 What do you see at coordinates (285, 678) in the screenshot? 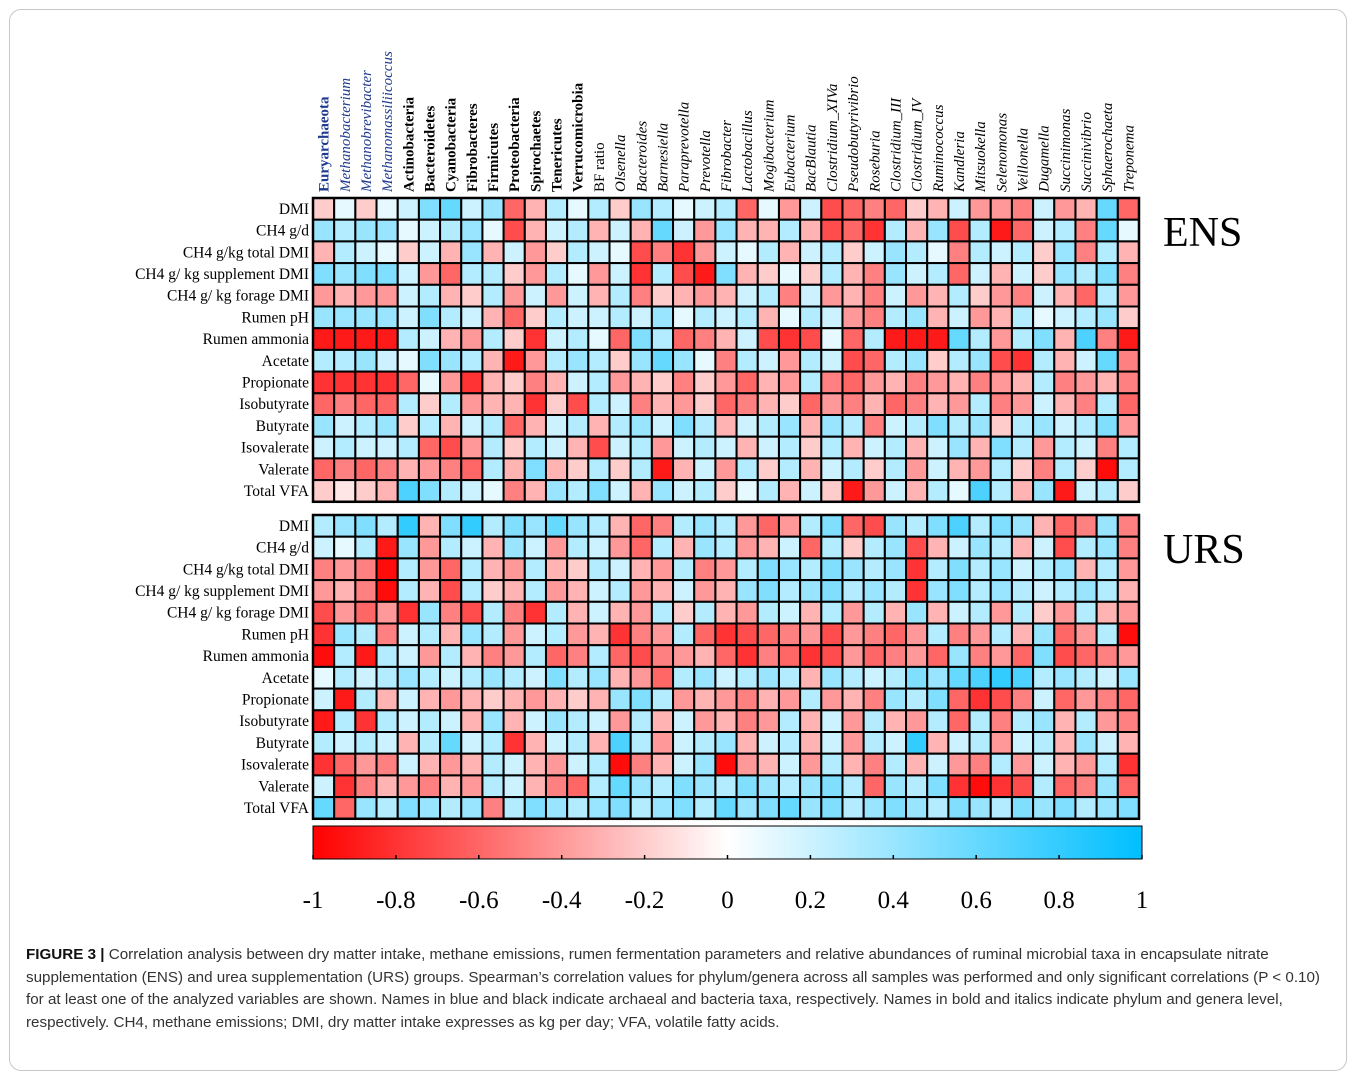
I see `row-label: Acetate` at bounding box center [285, 678].